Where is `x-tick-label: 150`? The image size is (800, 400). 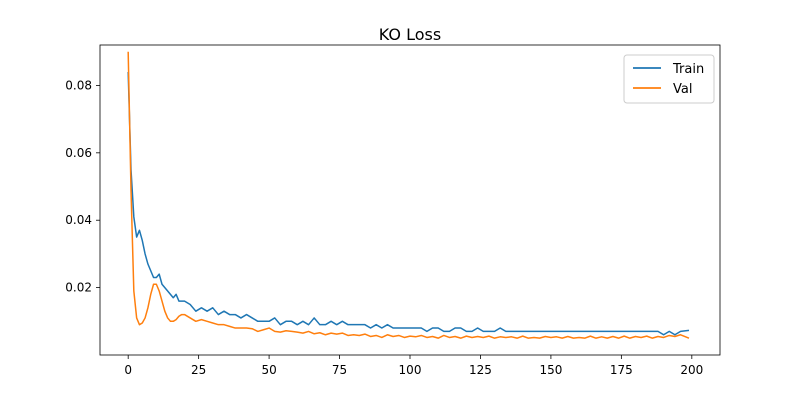 x-tick-label: 150 is located at coordinates (550, 370).